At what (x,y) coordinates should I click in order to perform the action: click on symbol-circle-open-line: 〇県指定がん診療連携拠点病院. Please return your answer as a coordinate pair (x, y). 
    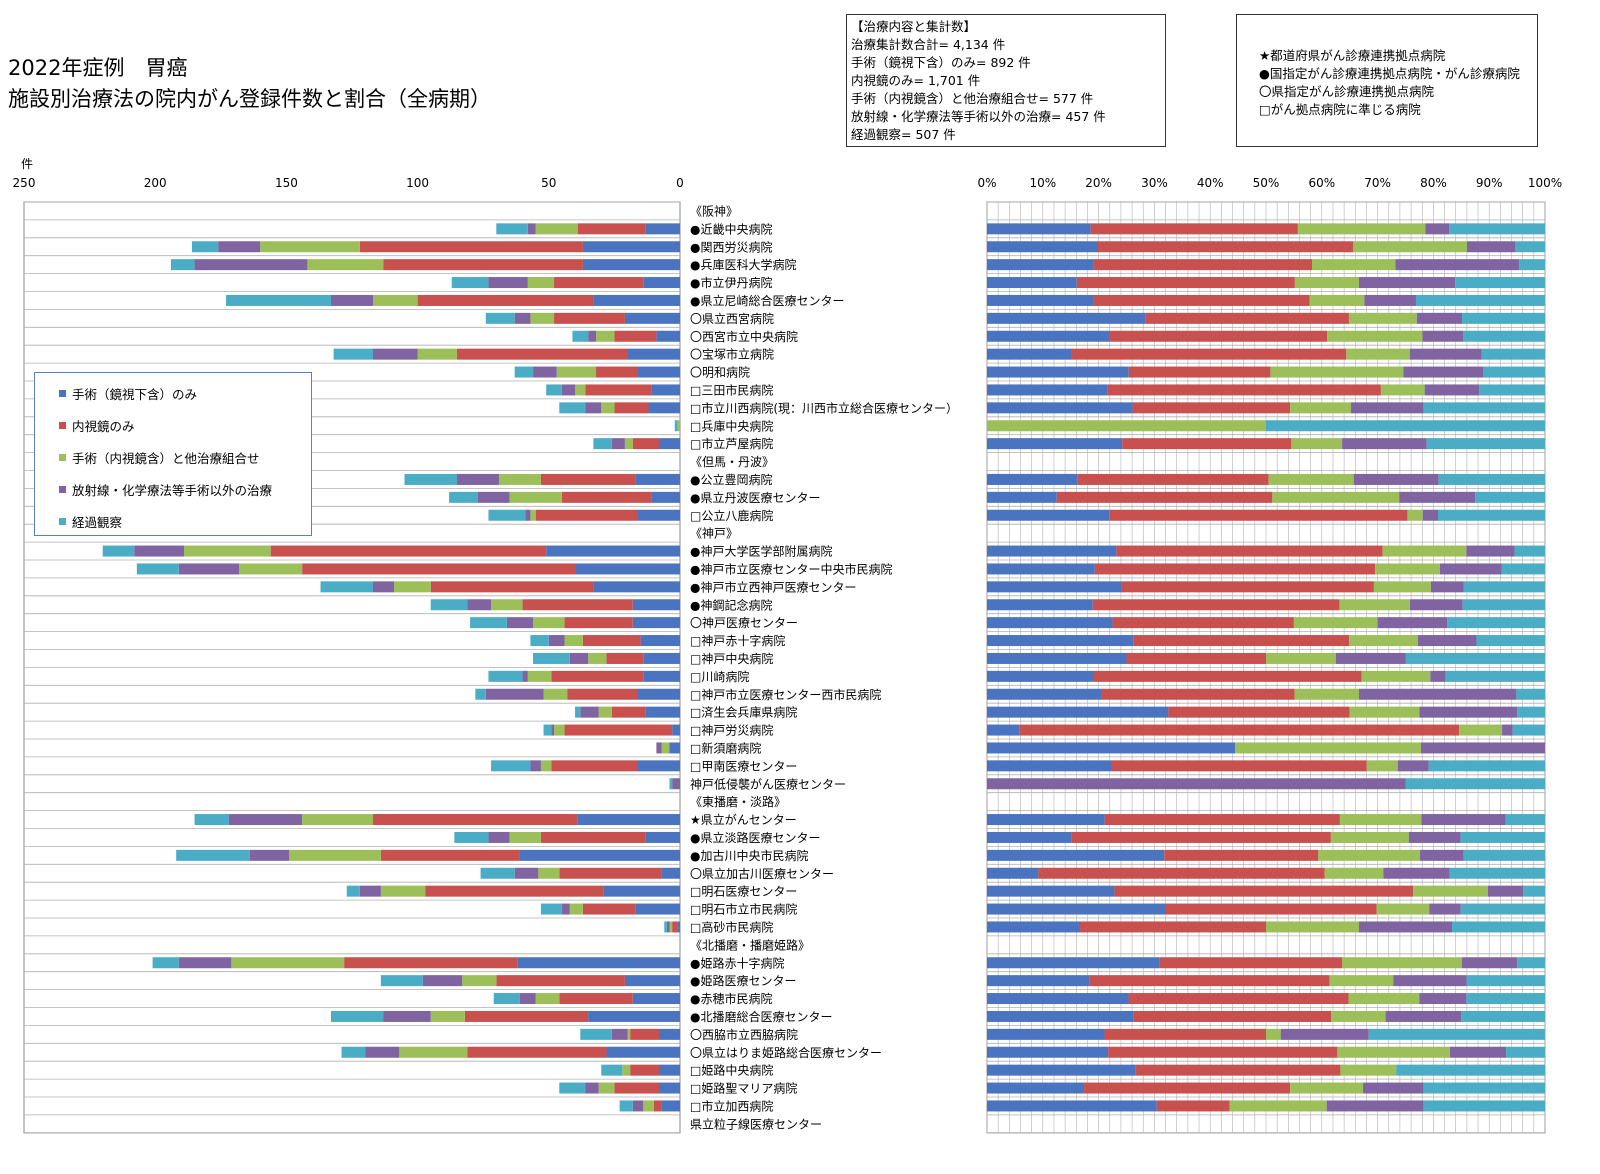
    Looking at the image, I should click on (1347, 91).